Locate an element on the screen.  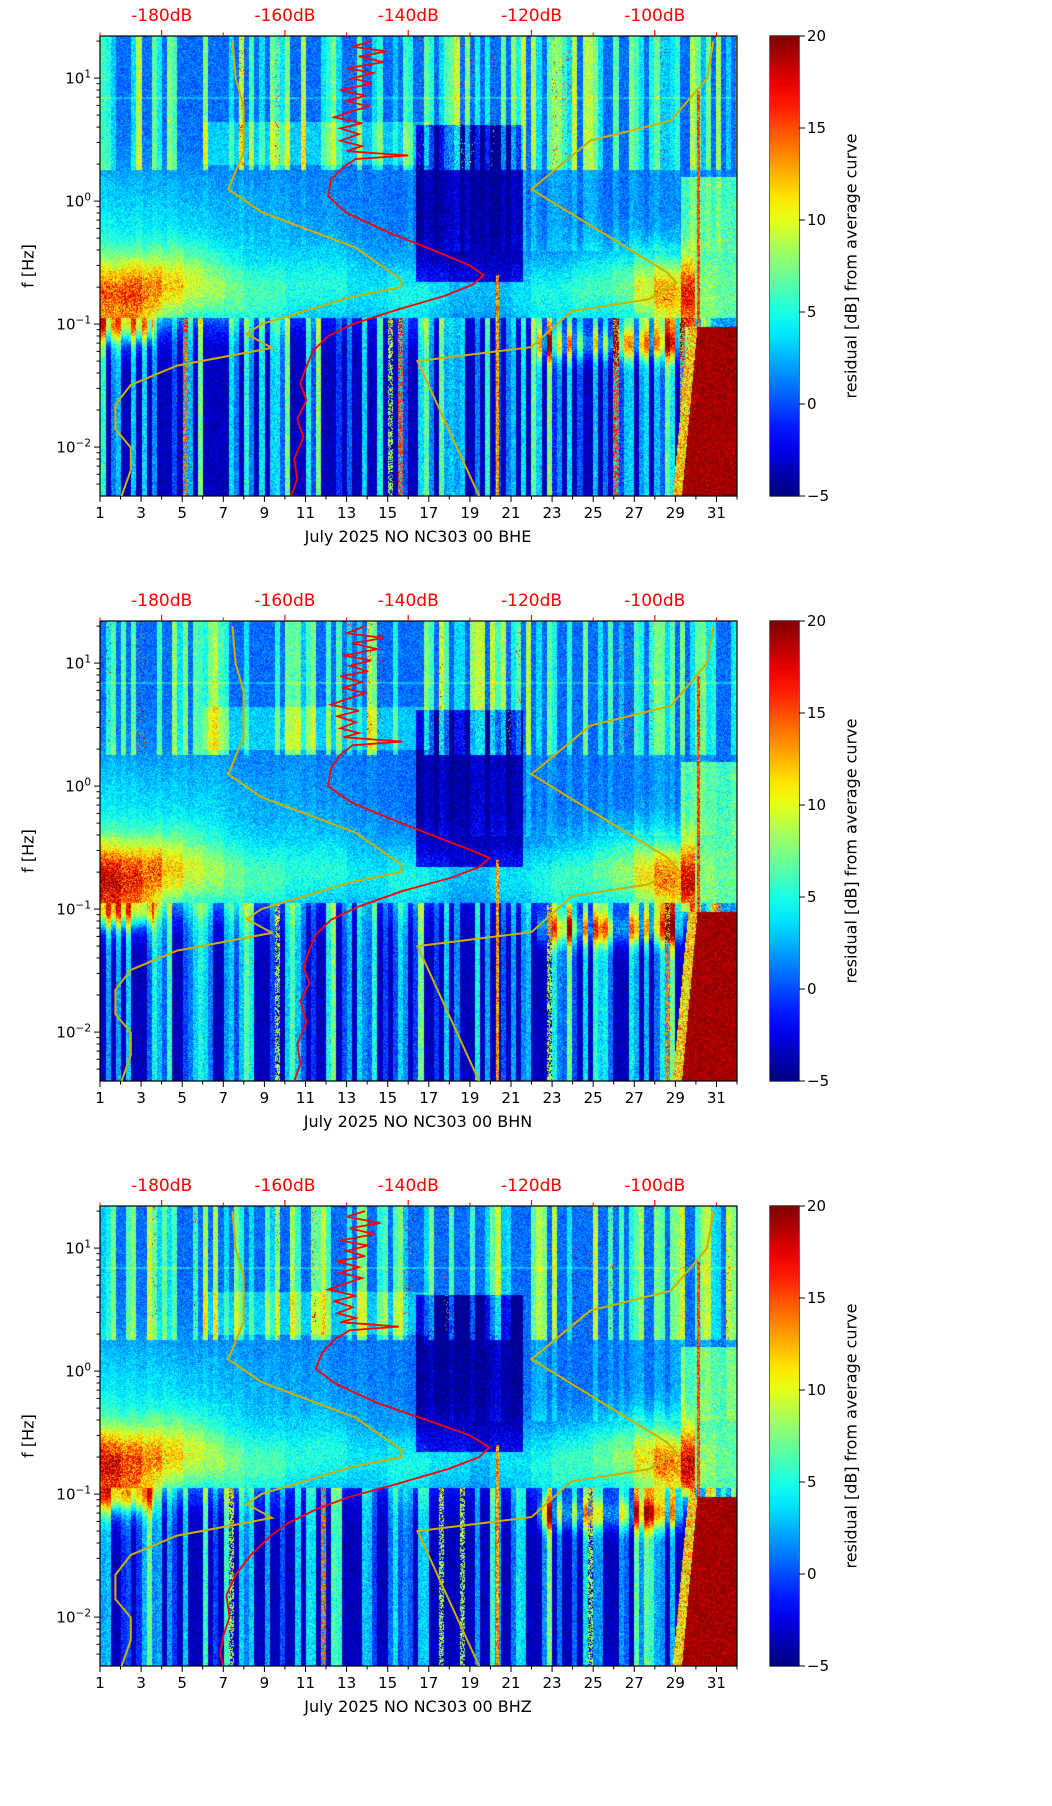
x-axis-title: July 2025 NO NC303 00 BHZ is located at coordinates (418, 1706).